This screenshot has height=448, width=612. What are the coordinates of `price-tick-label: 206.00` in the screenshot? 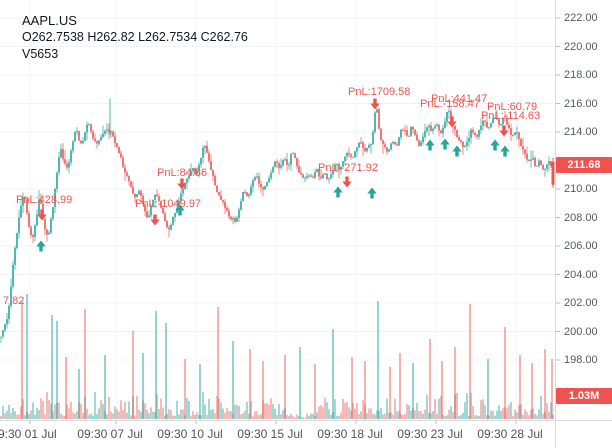 It's located at (581, 246).